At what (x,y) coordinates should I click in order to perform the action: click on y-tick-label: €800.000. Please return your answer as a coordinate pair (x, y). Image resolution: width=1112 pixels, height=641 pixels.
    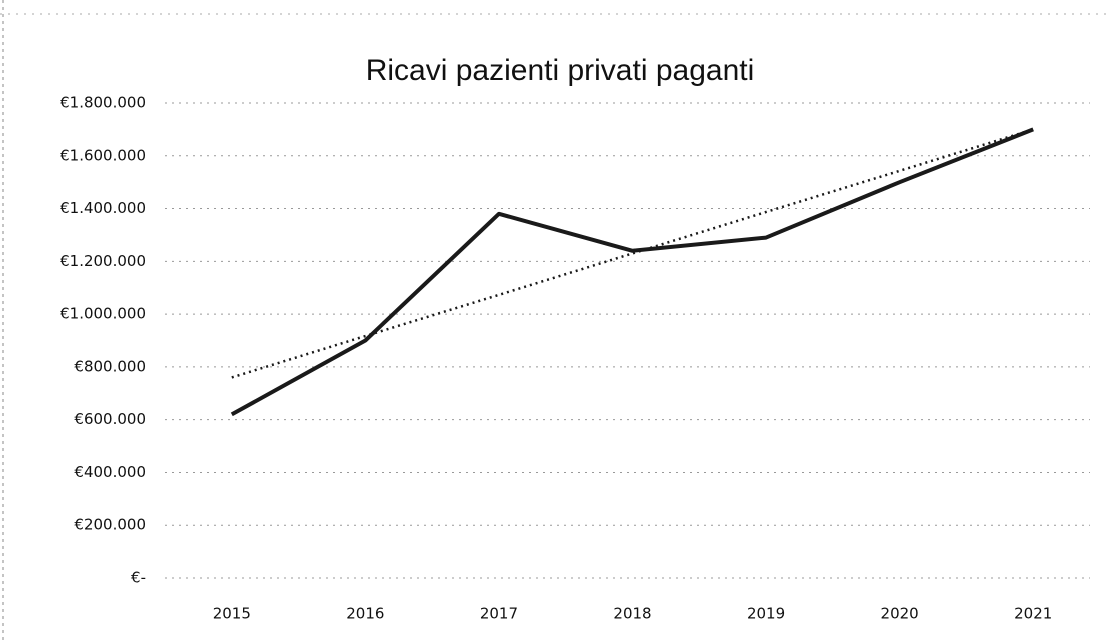
    Looking at the image, I should click on (110, 366).